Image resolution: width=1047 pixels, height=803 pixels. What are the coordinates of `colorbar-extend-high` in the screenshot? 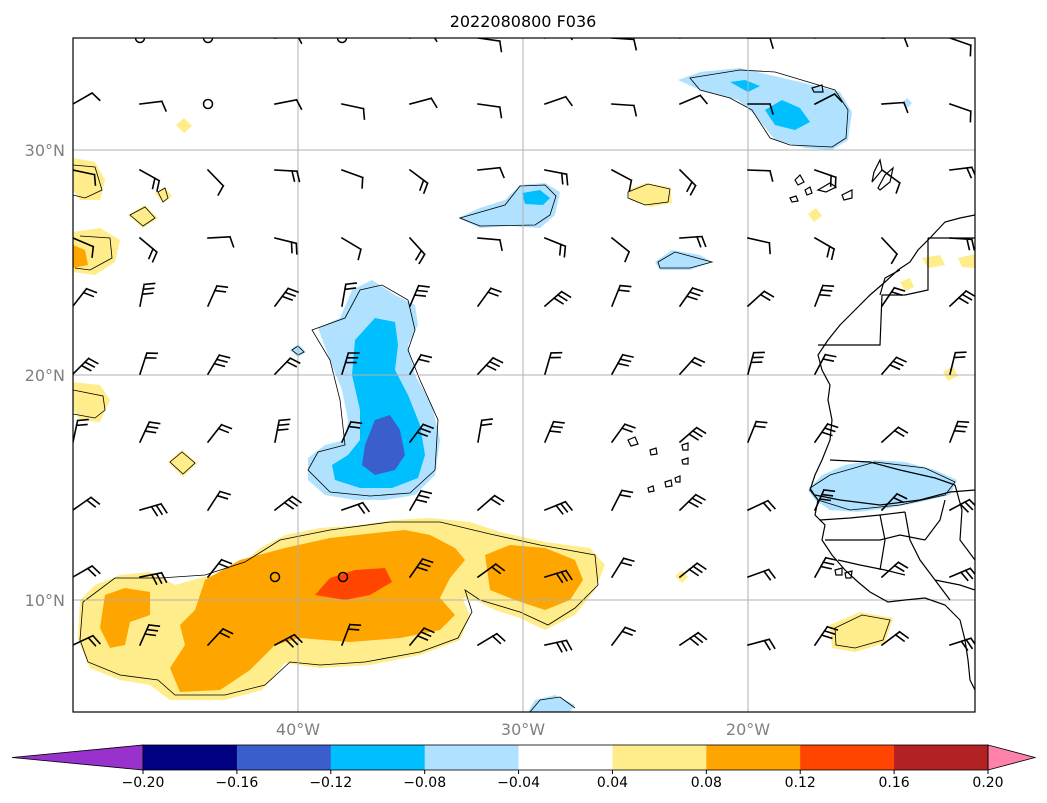 It's located at (1012, 757).